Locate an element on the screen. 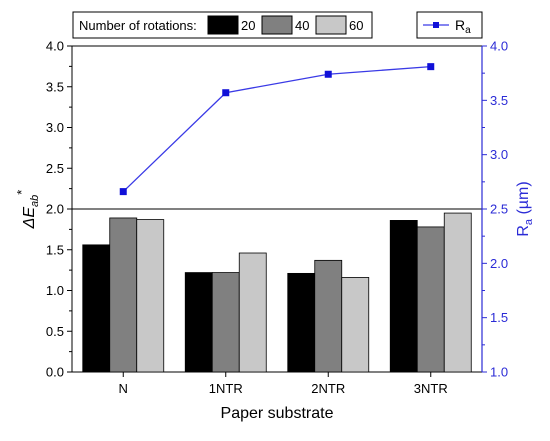 The width and height of the screenshot is (550, 441). bar-legend-title: Number of rotations: is located at coordinates (138, 25).